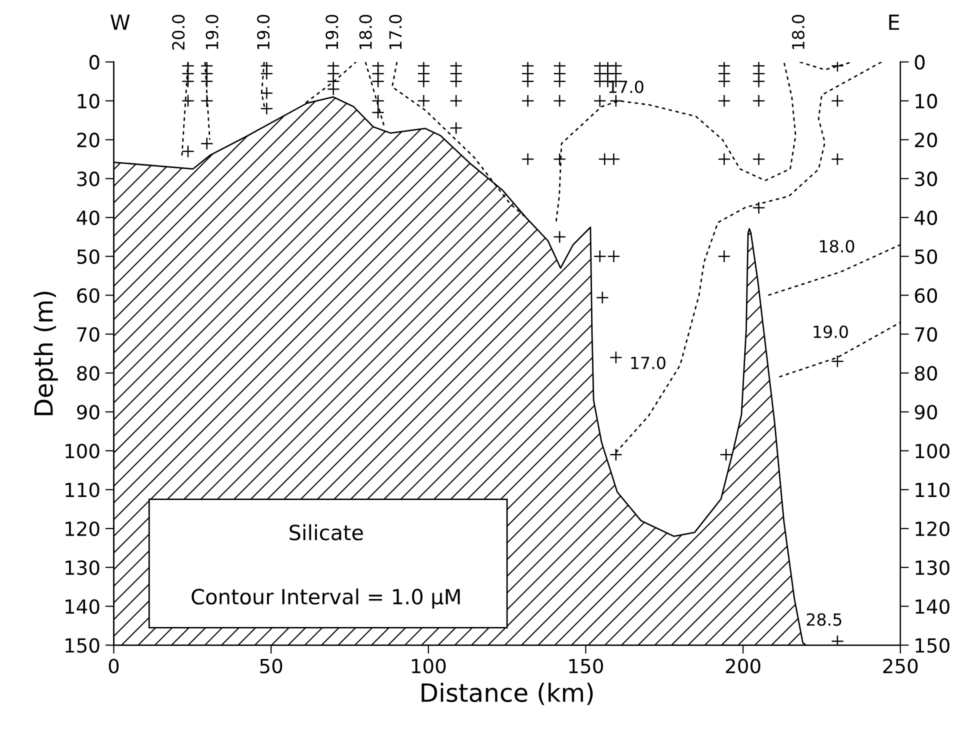 The image size is (964, 729). What do you see at coordinates (926, 373) in the screenshot?
I see `y2-tick-label: 80` at bounding box center [926, 373].